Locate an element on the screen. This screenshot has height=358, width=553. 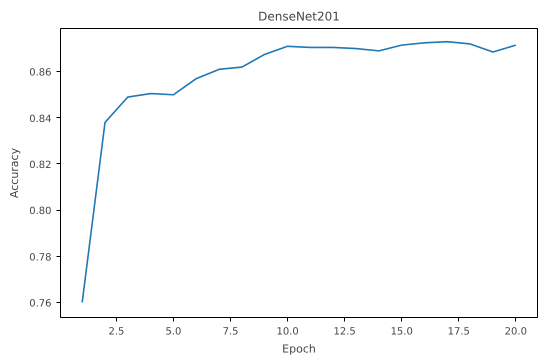
chart-title: DenseNet201 is located at coordinates (299, 17).